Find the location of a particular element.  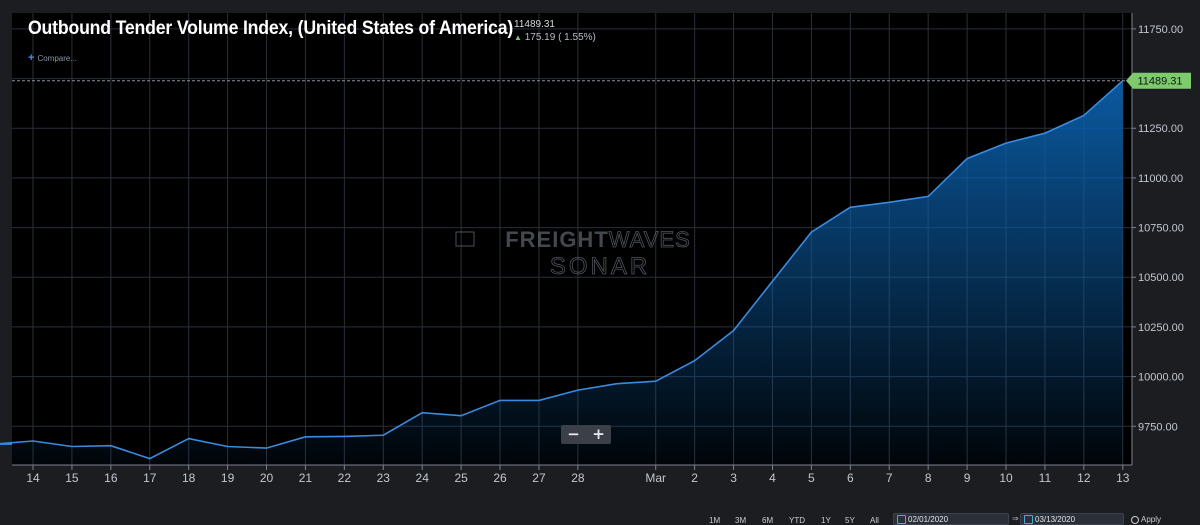

y-tick-label: 10500.00 is located at coordinates (1161, 278).